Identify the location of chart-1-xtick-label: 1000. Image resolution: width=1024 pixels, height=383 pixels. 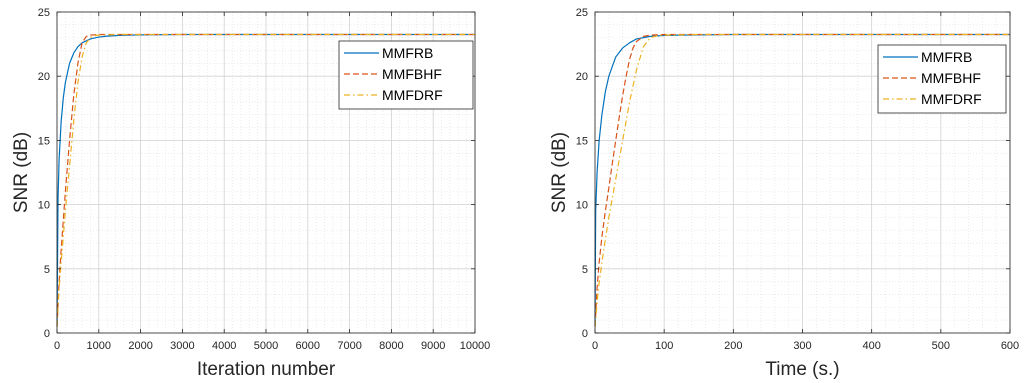
(99, 346).